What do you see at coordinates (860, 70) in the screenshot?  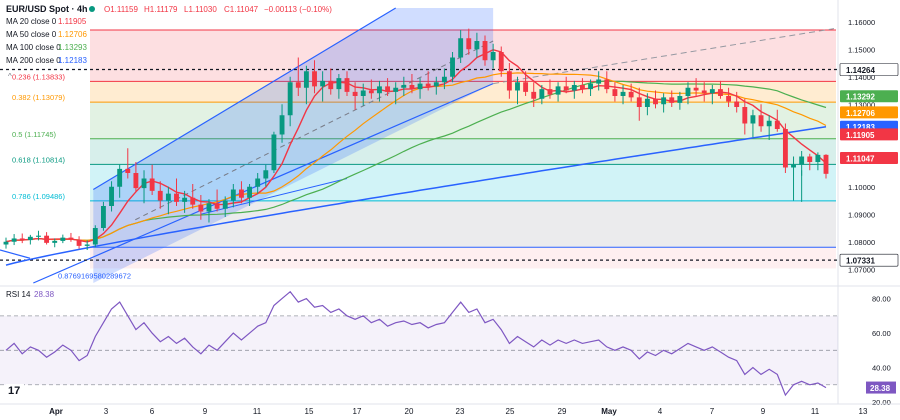 I see `price-tag-label: 1.14264` at bounding box center [860, 70].